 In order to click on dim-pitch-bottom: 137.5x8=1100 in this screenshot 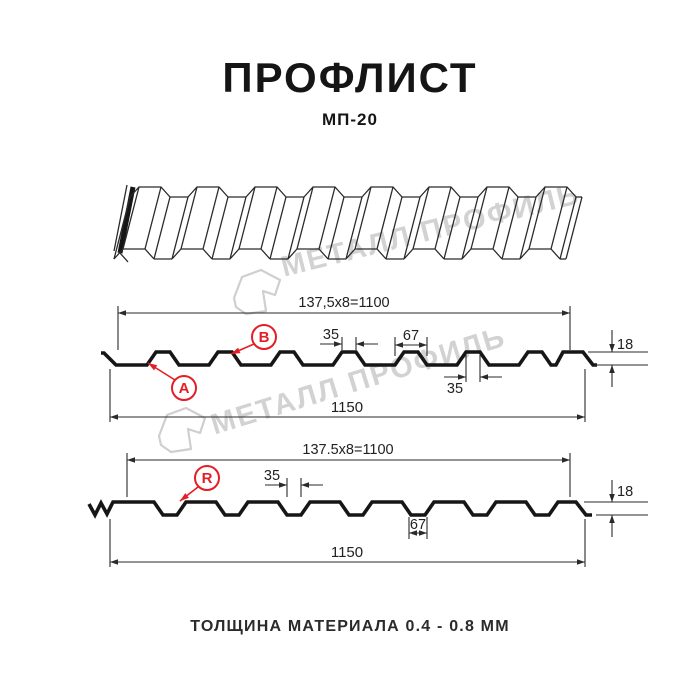, I will do `click(348, 450)`.